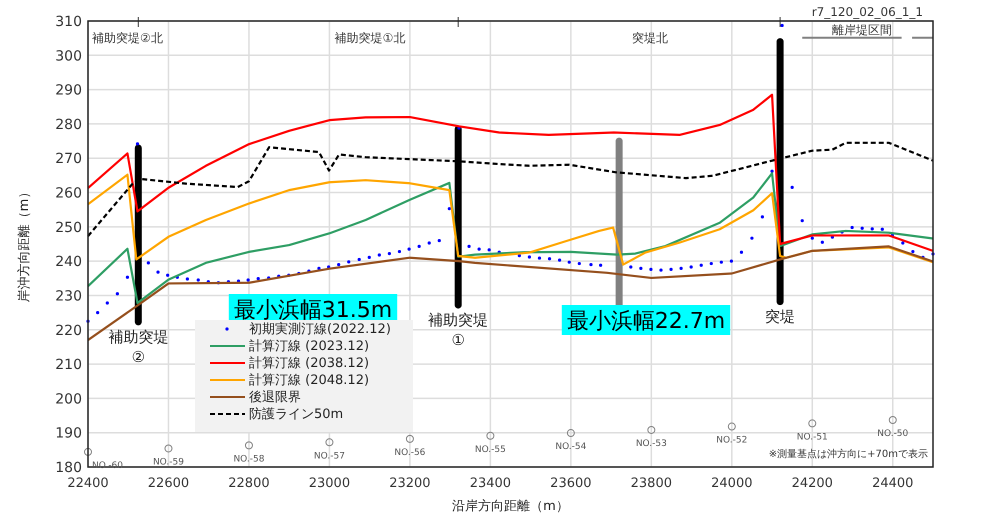 This screenshot has height=518, width=993. Describe the element at coordinates (169, 483) in the screenshot. I see `x-tick-label: 22600` at that location.